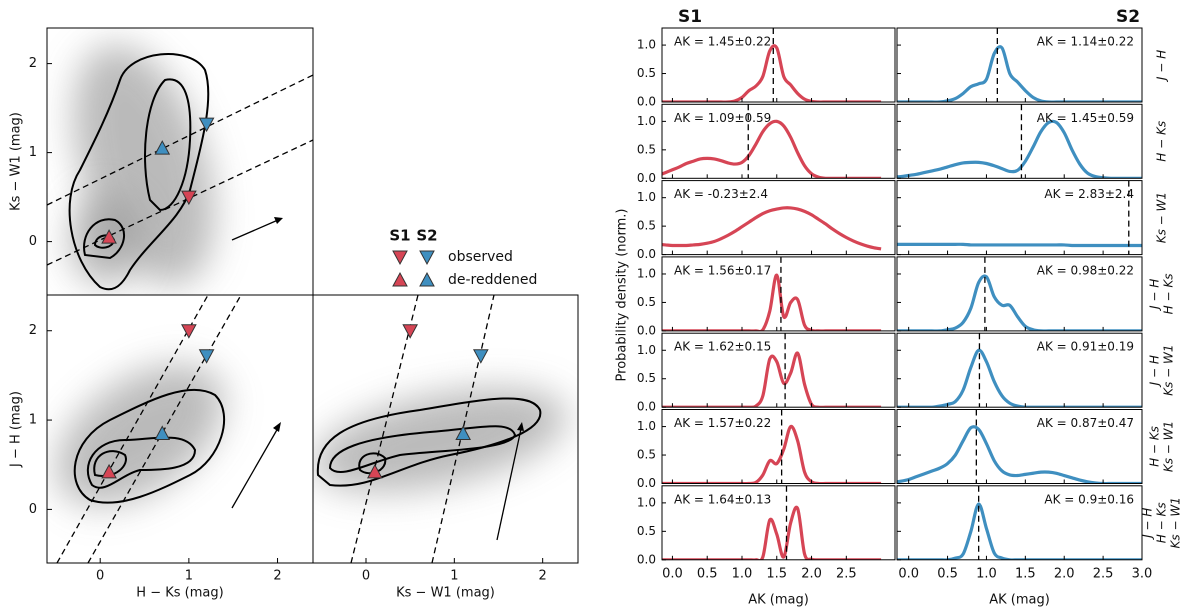  What do you see at coordinates (1089, 499) in the screenshot?
I see `ak-annotation: AK = 0.9±0.16` at bounding box center [1089, 499].